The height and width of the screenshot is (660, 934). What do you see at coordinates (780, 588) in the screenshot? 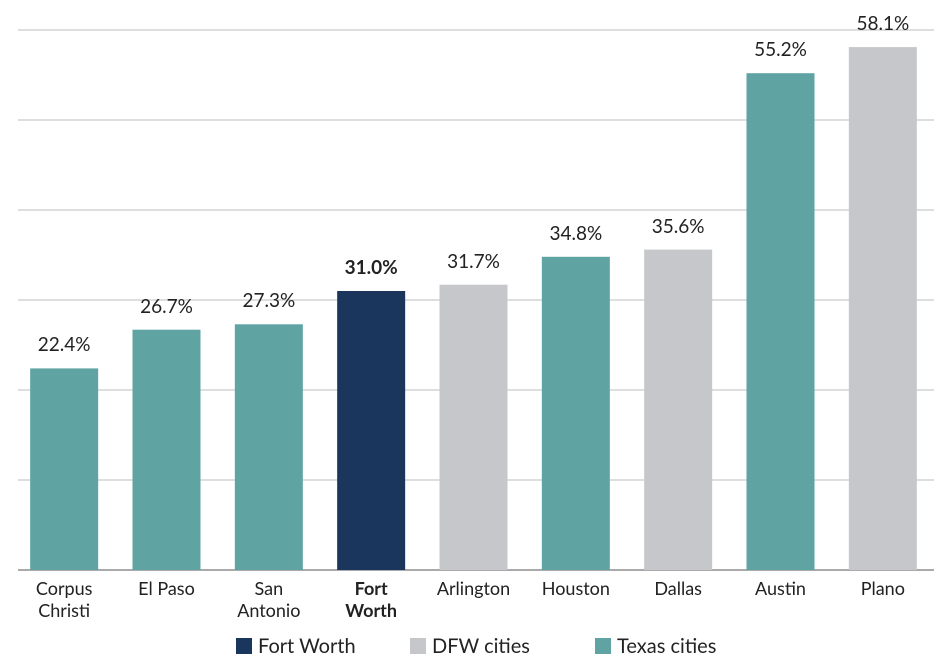
I see `x-tick-label: Austin` at bounding box center [780, 588].